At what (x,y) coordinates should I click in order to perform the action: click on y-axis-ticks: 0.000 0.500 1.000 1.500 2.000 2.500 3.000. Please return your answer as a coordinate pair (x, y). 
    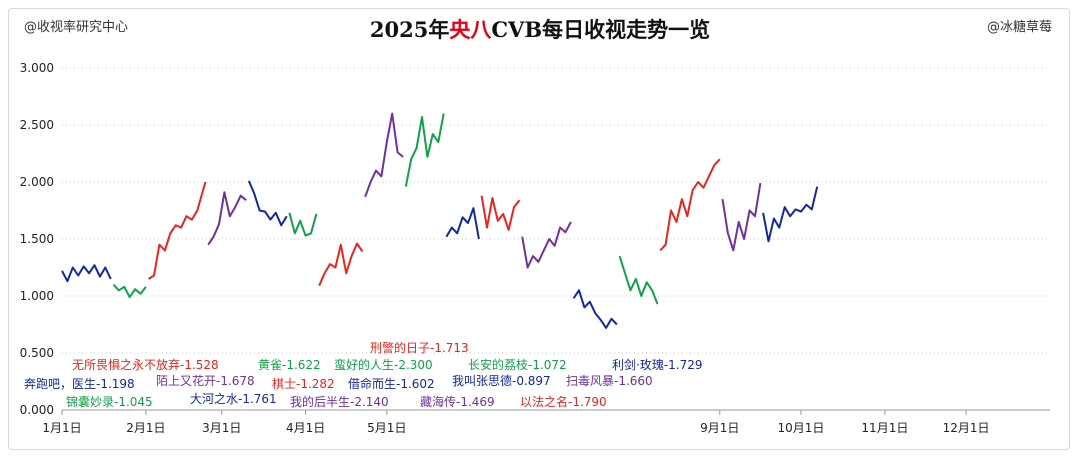
    Looking at the image, I should click on (37, 239).